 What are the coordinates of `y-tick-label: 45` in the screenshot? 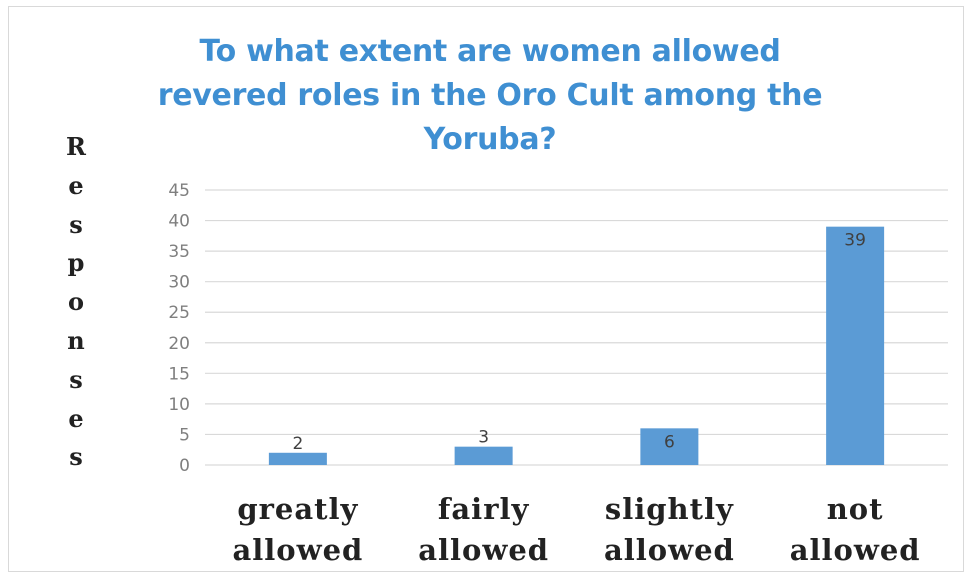 It's located at (179, 191).